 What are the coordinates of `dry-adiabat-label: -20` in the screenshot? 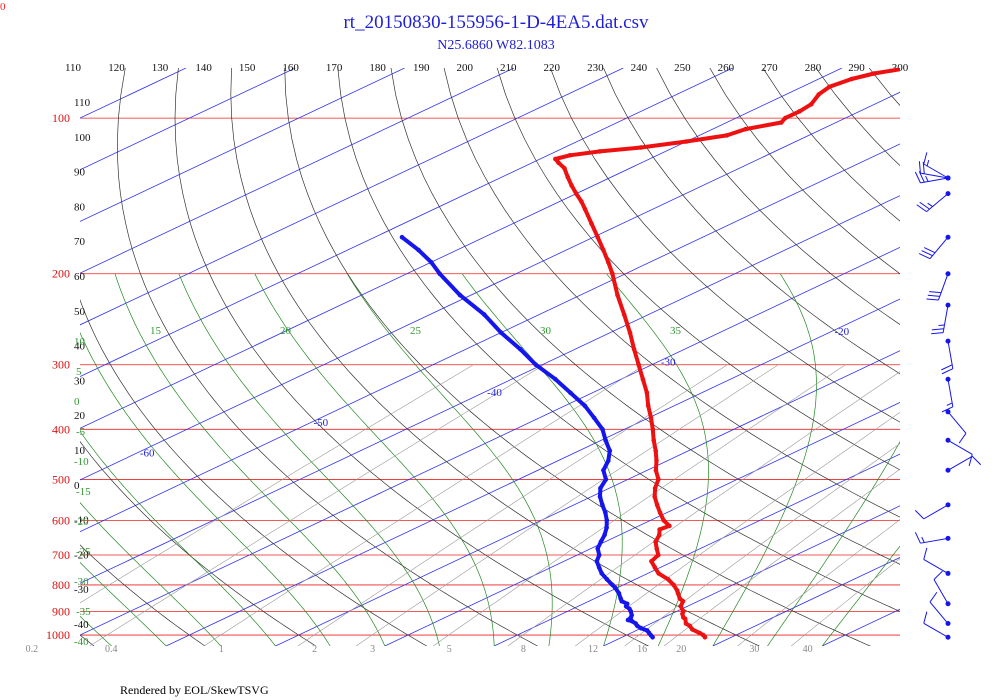 It's located at (81, 555).